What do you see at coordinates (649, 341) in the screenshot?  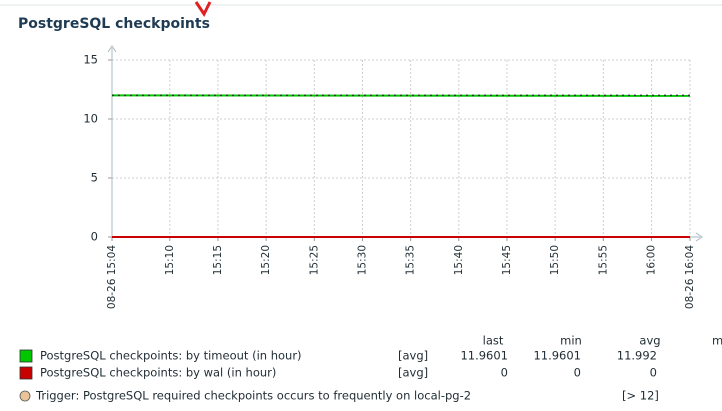 I see `legend-header: avg` at bounding box center [649, 341].